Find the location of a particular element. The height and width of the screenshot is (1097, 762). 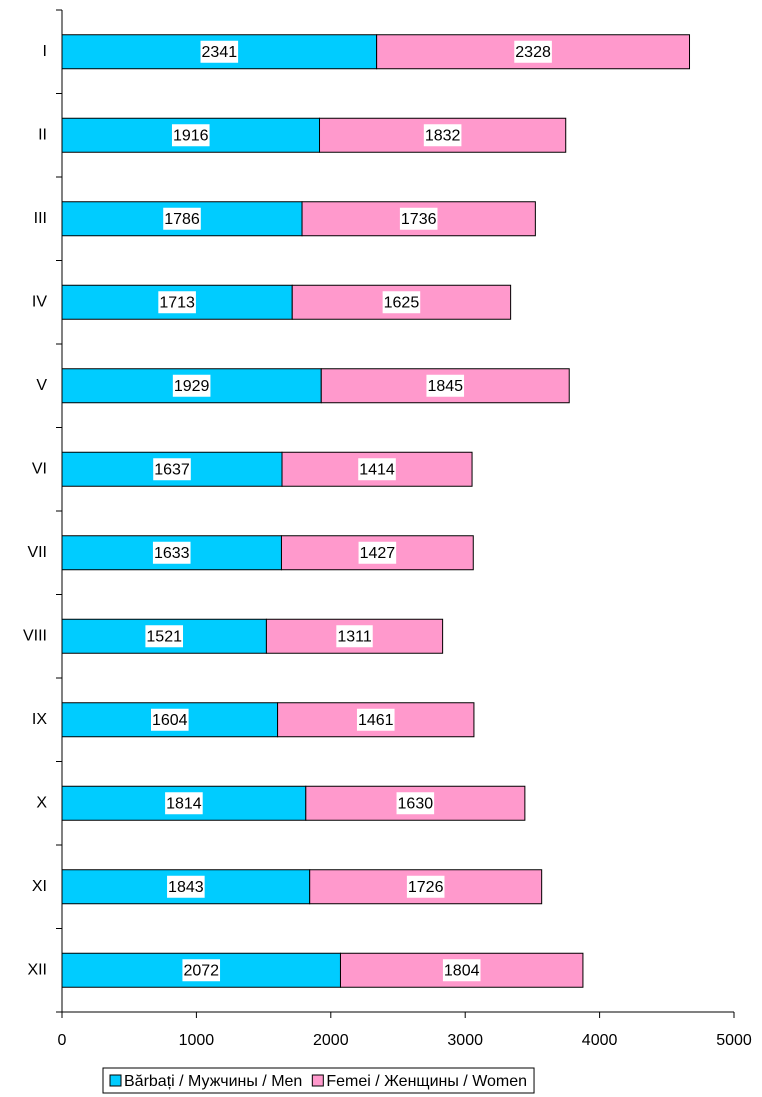

data-label: 1414 is located at coordinates (377, 469).